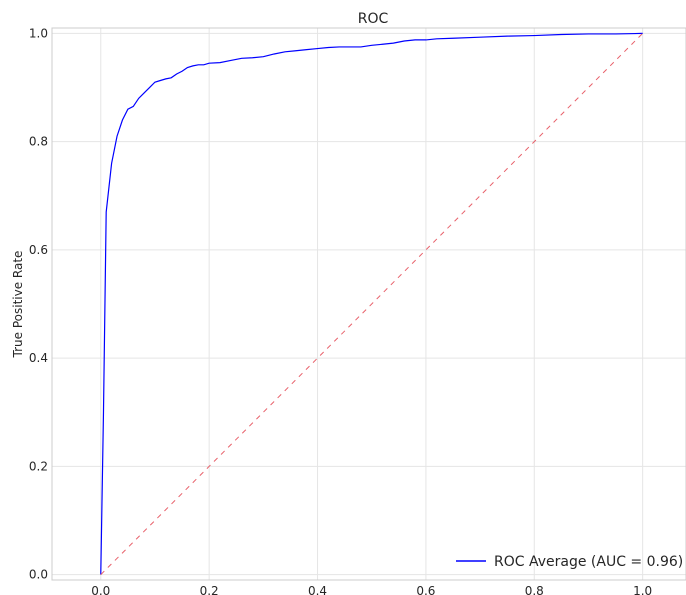 This screenshot has width=686, height=595. What do you see at coordinates (371, 589) in the screenshot?
I see `x-ticks: 0.0 0.2 0.4 0.6 0.8 1.0` at bounding box center [371, 589].